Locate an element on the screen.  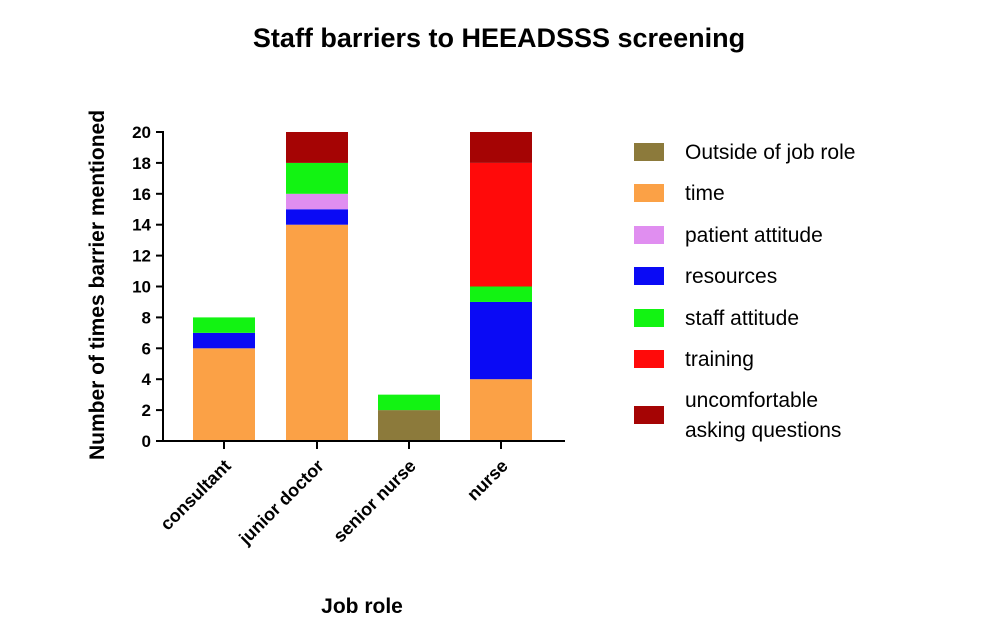
bar-segment-nurse-training is located at coordinates (501, 224).